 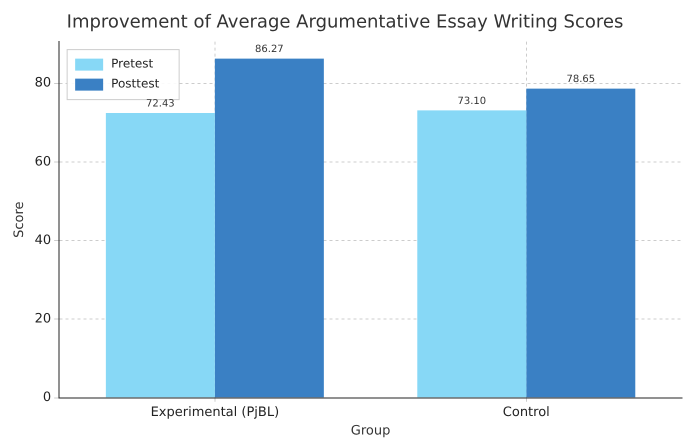 I want to click on data-label: 73.10, so click(x=471, y=101).